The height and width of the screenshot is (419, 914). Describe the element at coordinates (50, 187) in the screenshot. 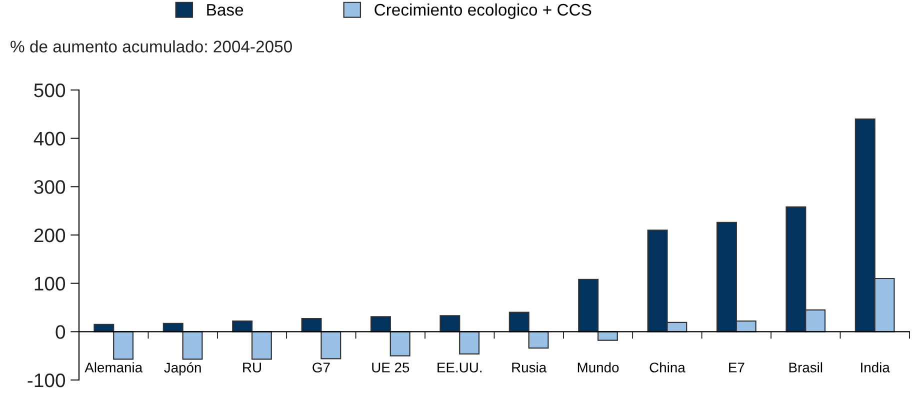

I see `y-tick-label: 300` at that location.